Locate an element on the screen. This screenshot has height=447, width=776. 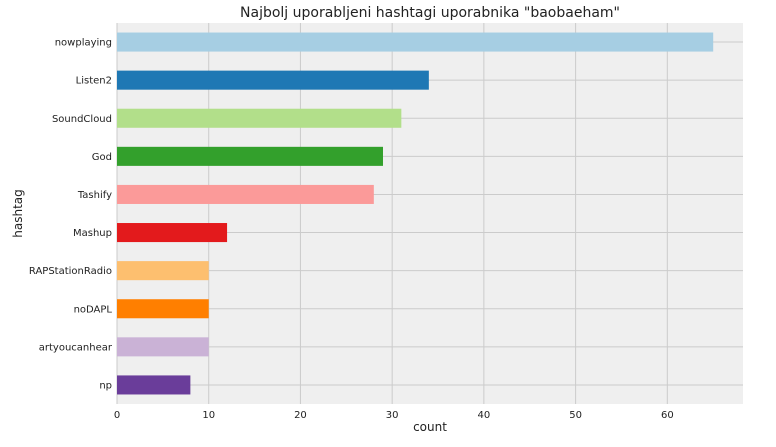
y-tick-label: noDAPL is located at coordinates (93, 309).